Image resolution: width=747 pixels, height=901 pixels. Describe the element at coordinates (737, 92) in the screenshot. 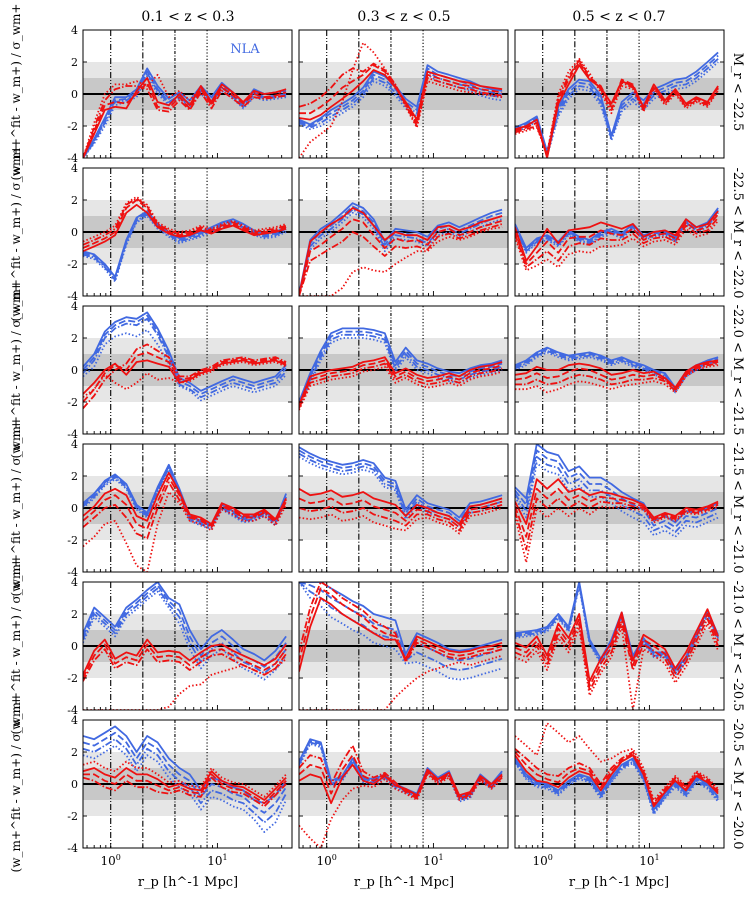

I see `row-label-0: M_r < -22.5` at that location.